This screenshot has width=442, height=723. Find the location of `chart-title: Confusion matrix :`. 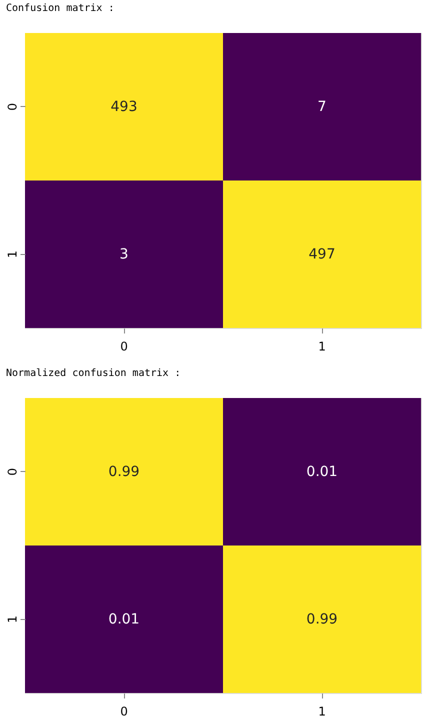

chart-title: Confusion matrix : is located at coordinates (60, 8).